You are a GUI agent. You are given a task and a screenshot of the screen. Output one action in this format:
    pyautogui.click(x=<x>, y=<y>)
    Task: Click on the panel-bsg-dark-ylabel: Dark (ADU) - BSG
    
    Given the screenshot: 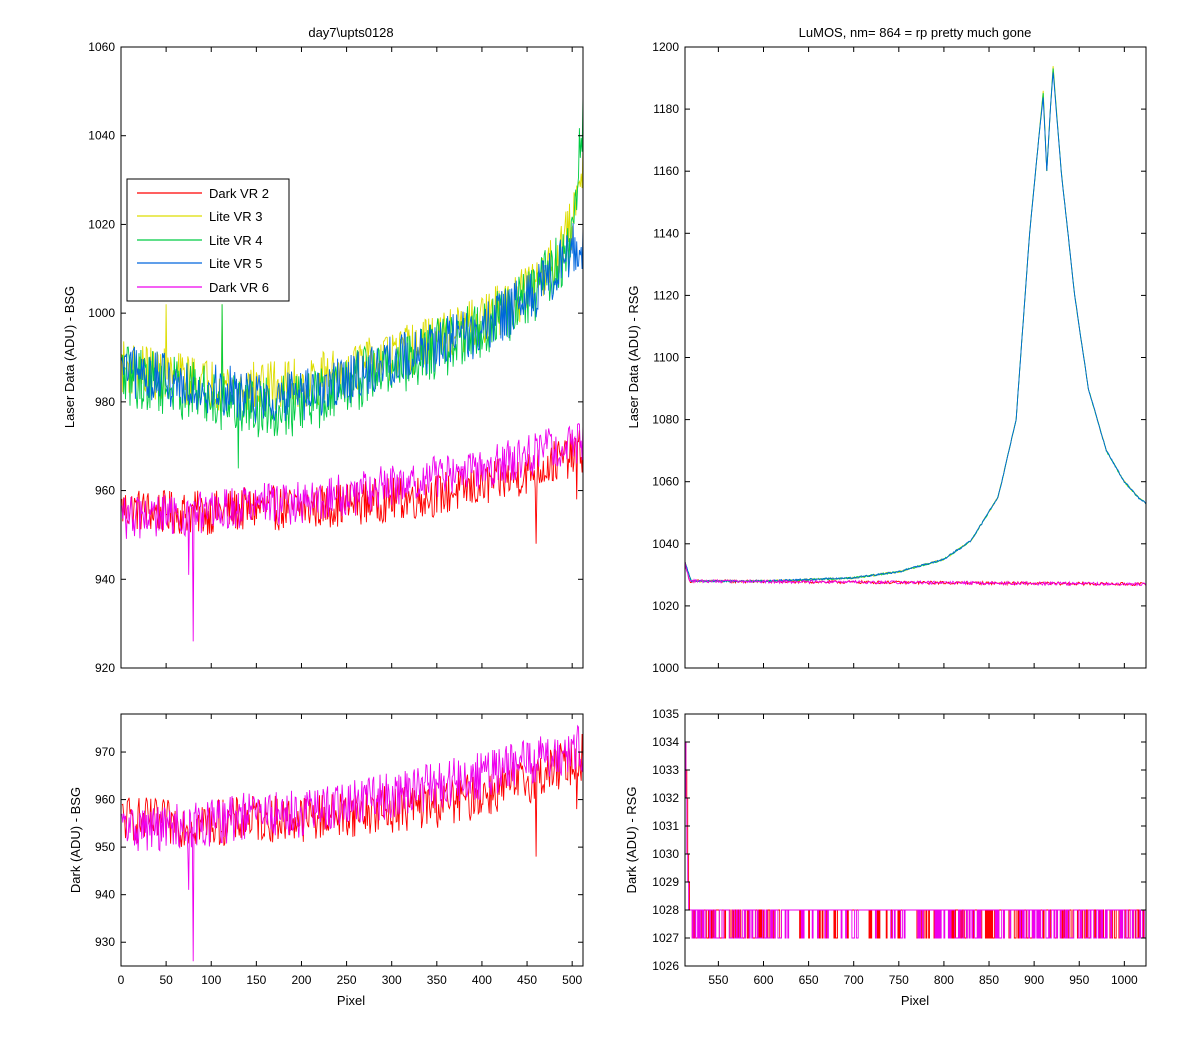 What is the action you would take?
    pyautogui.click(x=75, y=840)
    